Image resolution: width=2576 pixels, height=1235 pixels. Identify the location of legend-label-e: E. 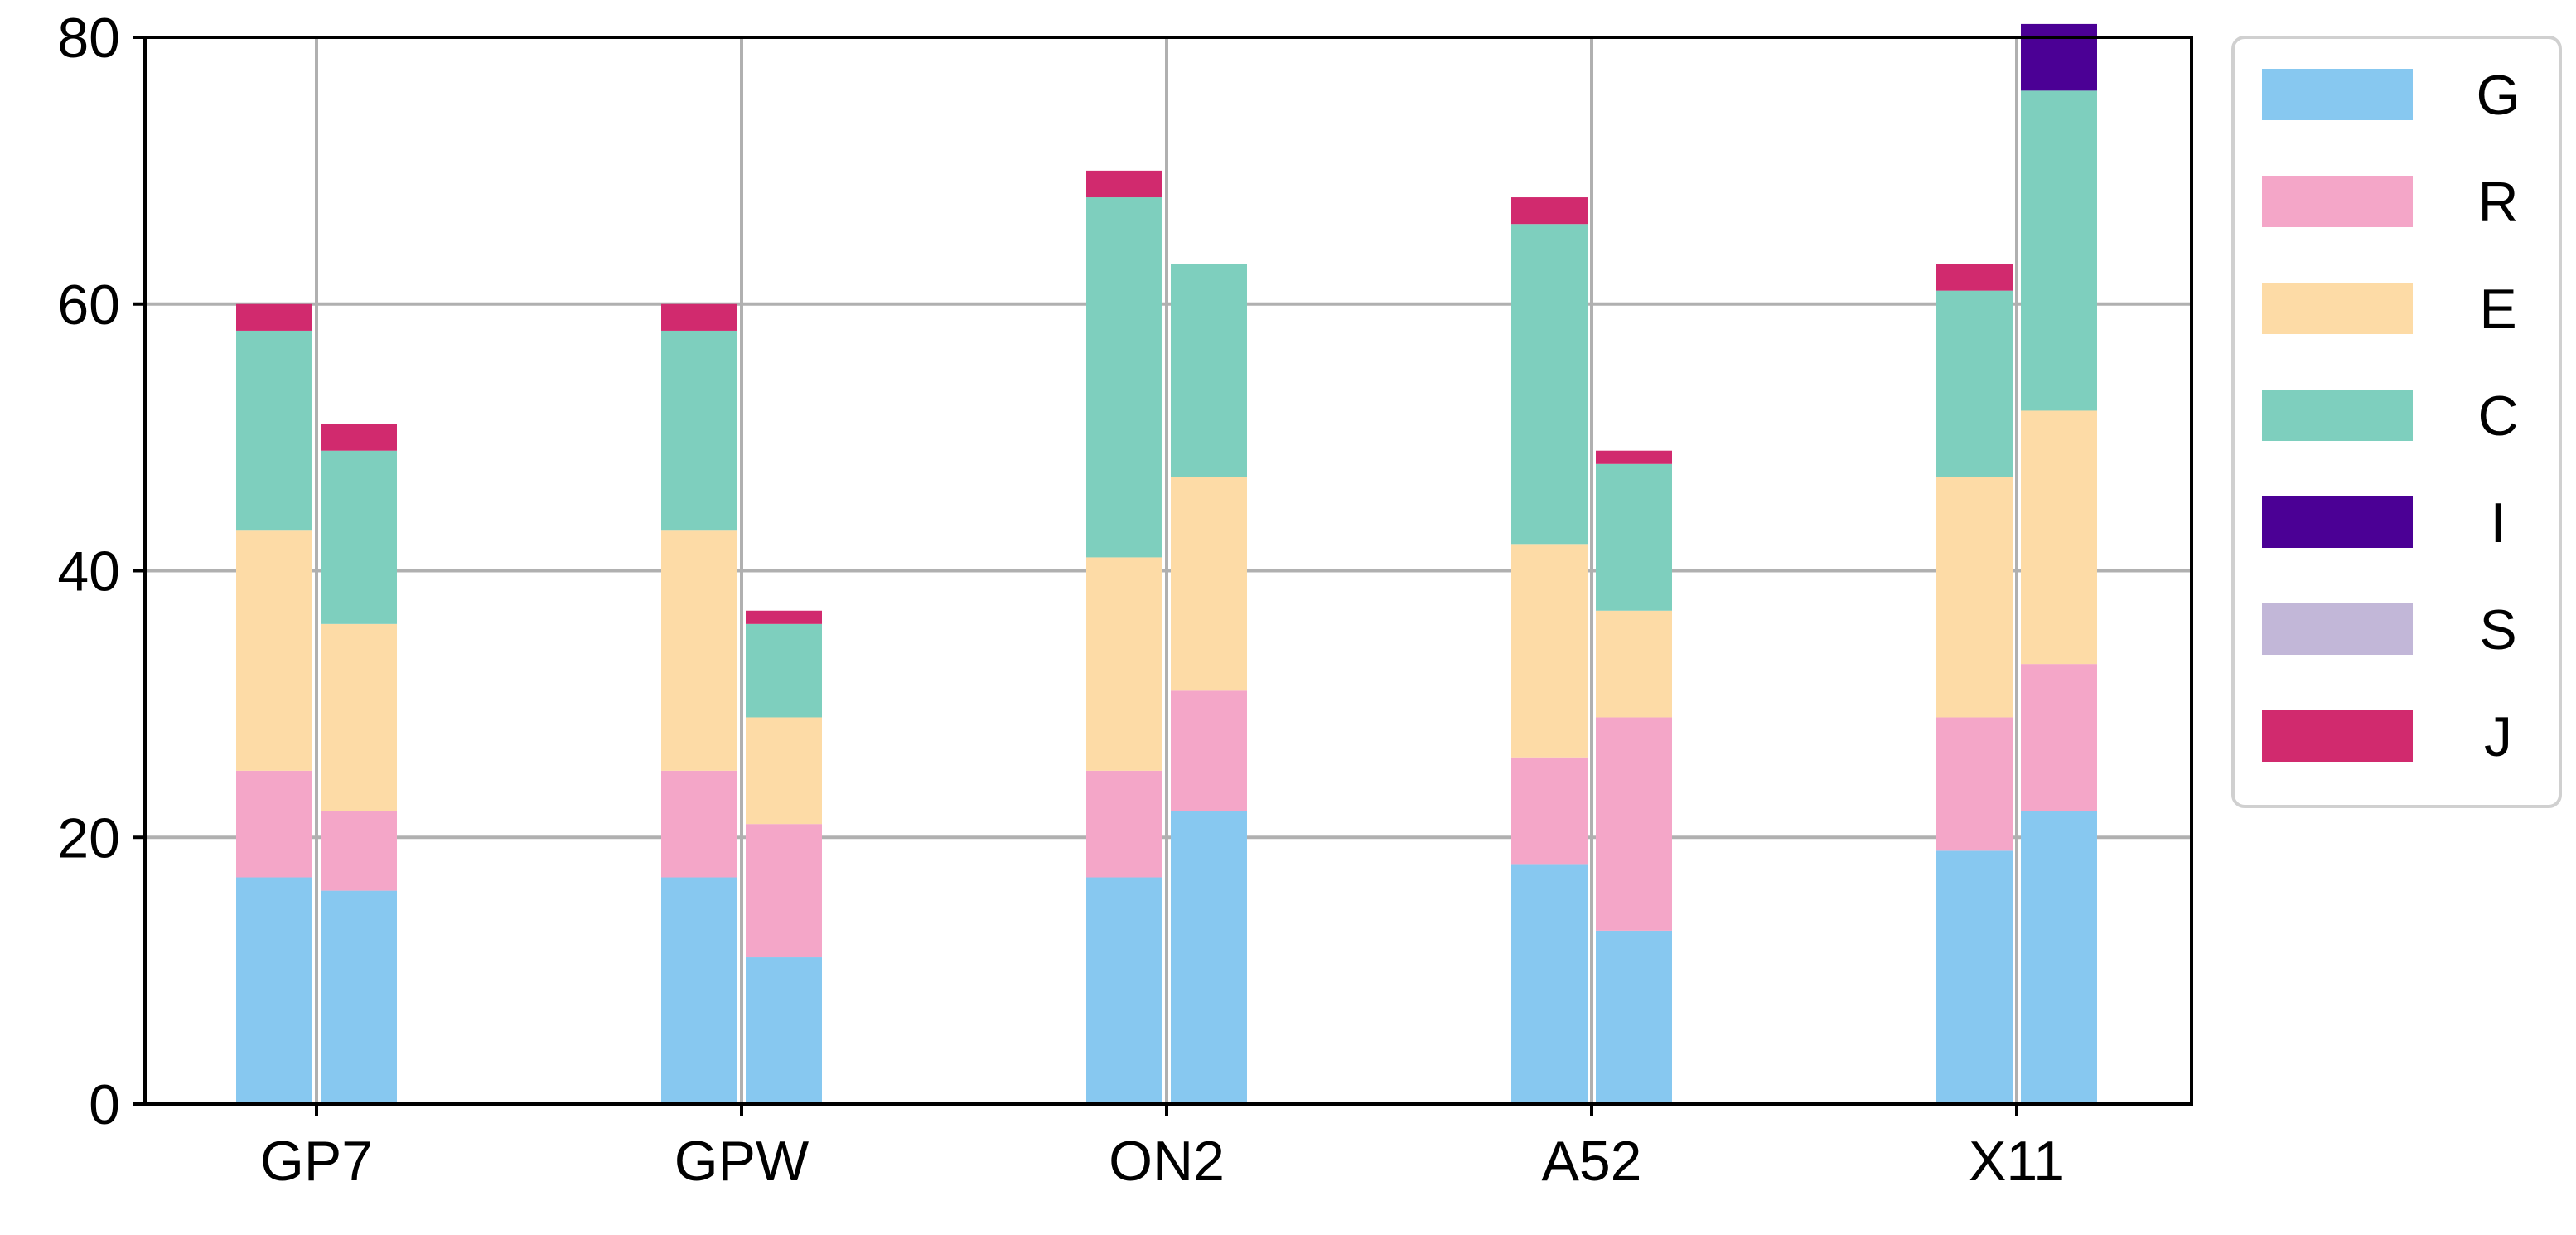
(2497, 309).